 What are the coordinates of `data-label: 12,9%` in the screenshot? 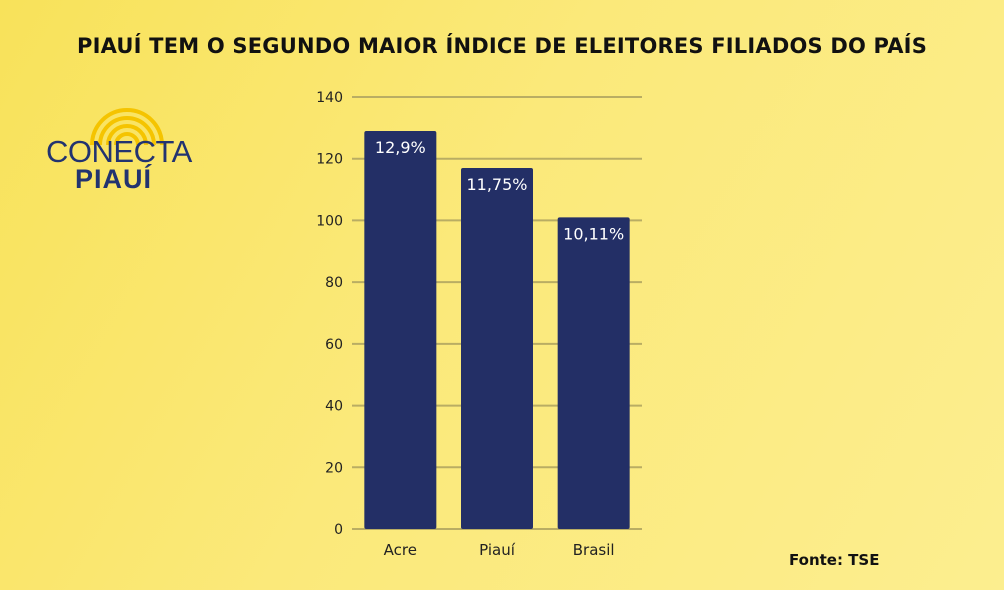 It's located at (400, 147).